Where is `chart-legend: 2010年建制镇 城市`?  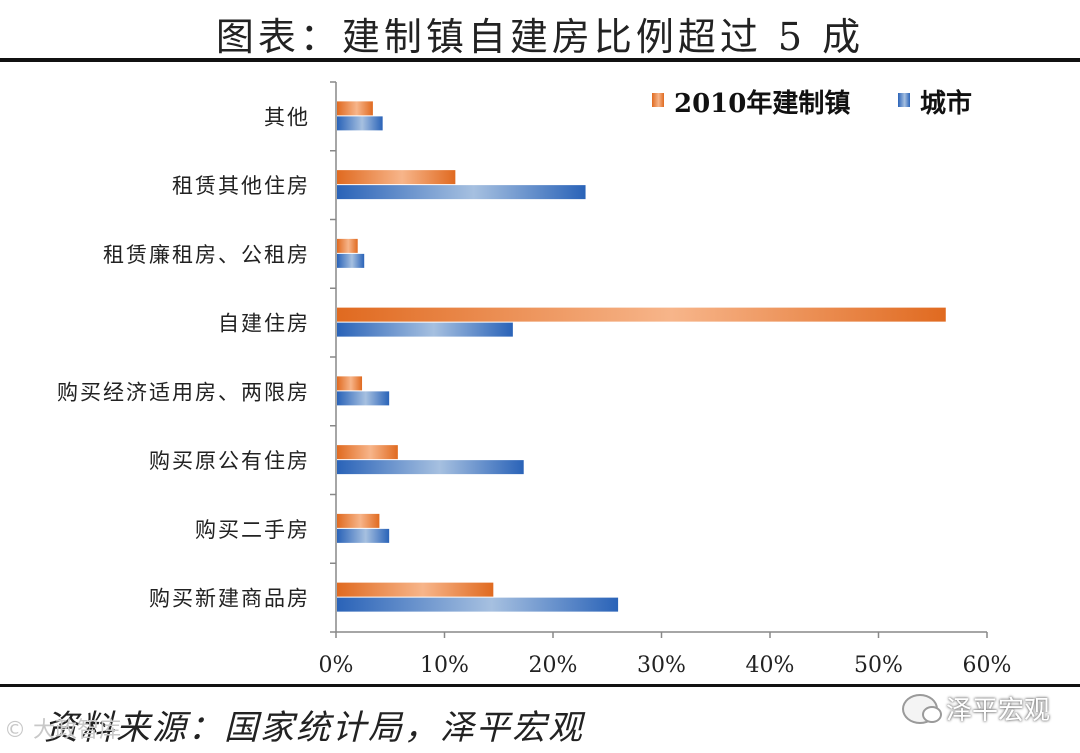
chart-legend: 2010年建制镇 城市 is located at coordinates (812, 103).